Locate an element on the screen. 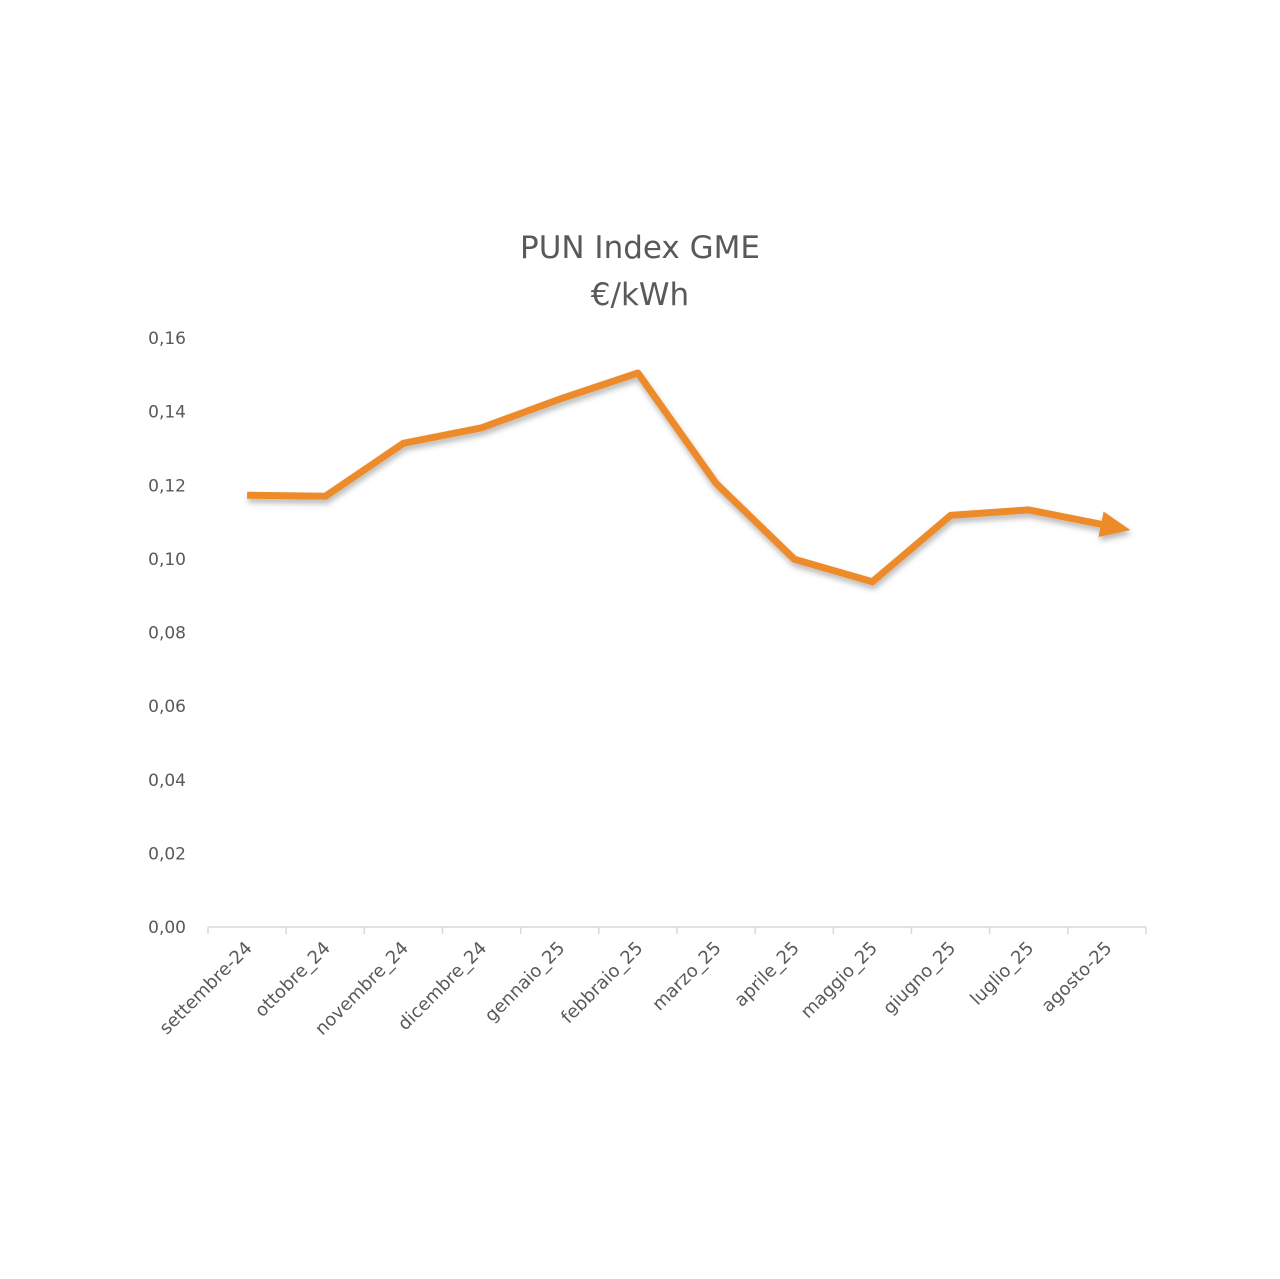 The height and width of the screenshot is (1279, 1280). y-tick-label: 0,14 is located at coordinates (167, 413).